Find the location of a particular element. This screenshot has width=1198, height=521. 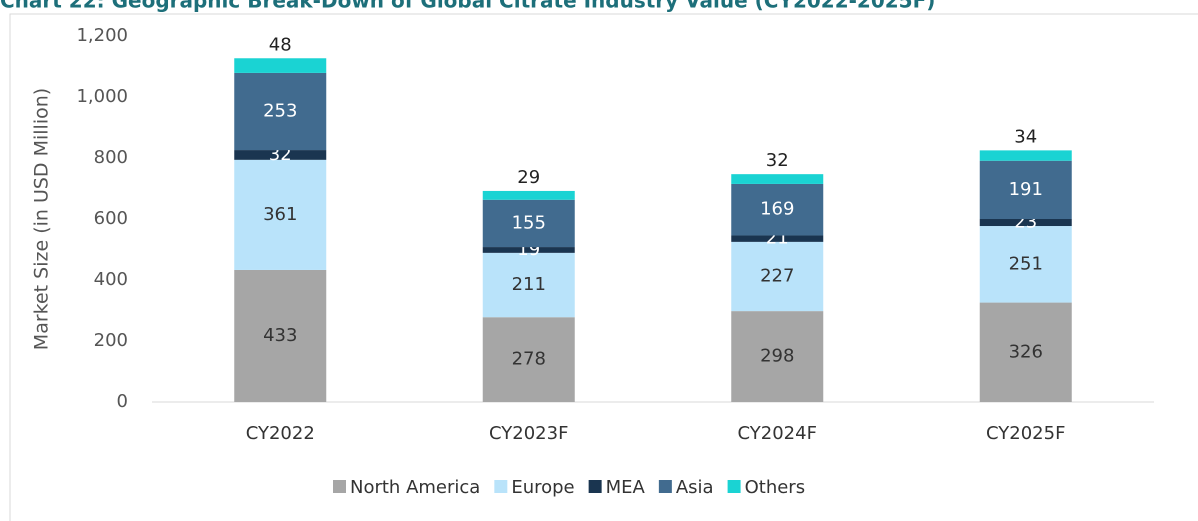

legend-label: Europe is located at coordinates (542, 487).